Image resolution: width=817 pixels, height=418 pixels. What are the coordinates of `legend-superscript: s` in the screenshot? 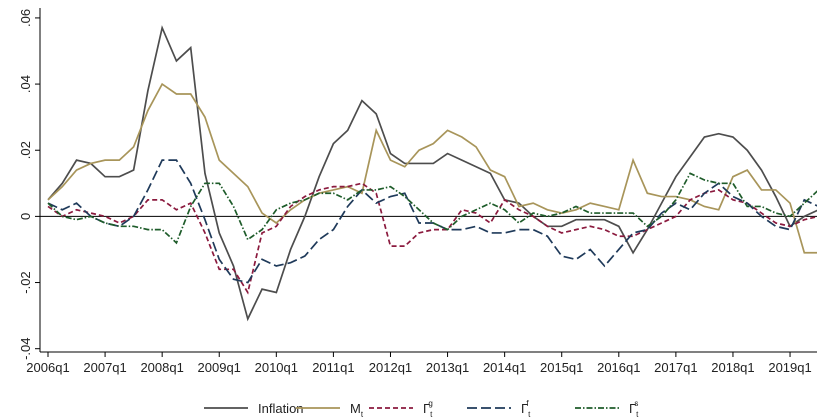 It's located at (636, 403).